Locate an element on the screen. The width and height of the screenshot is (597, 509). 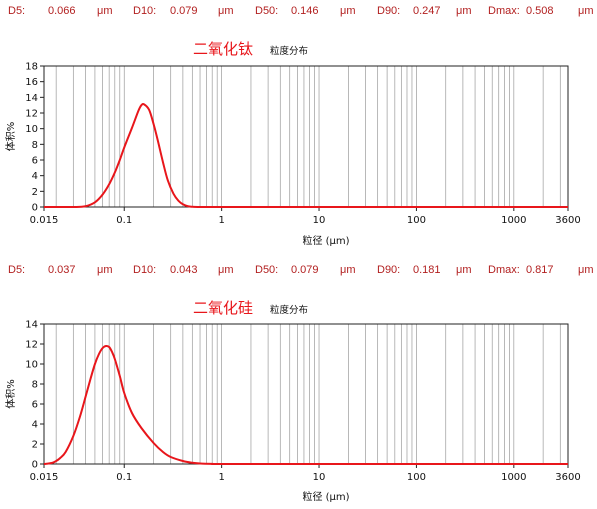
stat-d90-value: 0.181 is located at coordinates (427, 270).